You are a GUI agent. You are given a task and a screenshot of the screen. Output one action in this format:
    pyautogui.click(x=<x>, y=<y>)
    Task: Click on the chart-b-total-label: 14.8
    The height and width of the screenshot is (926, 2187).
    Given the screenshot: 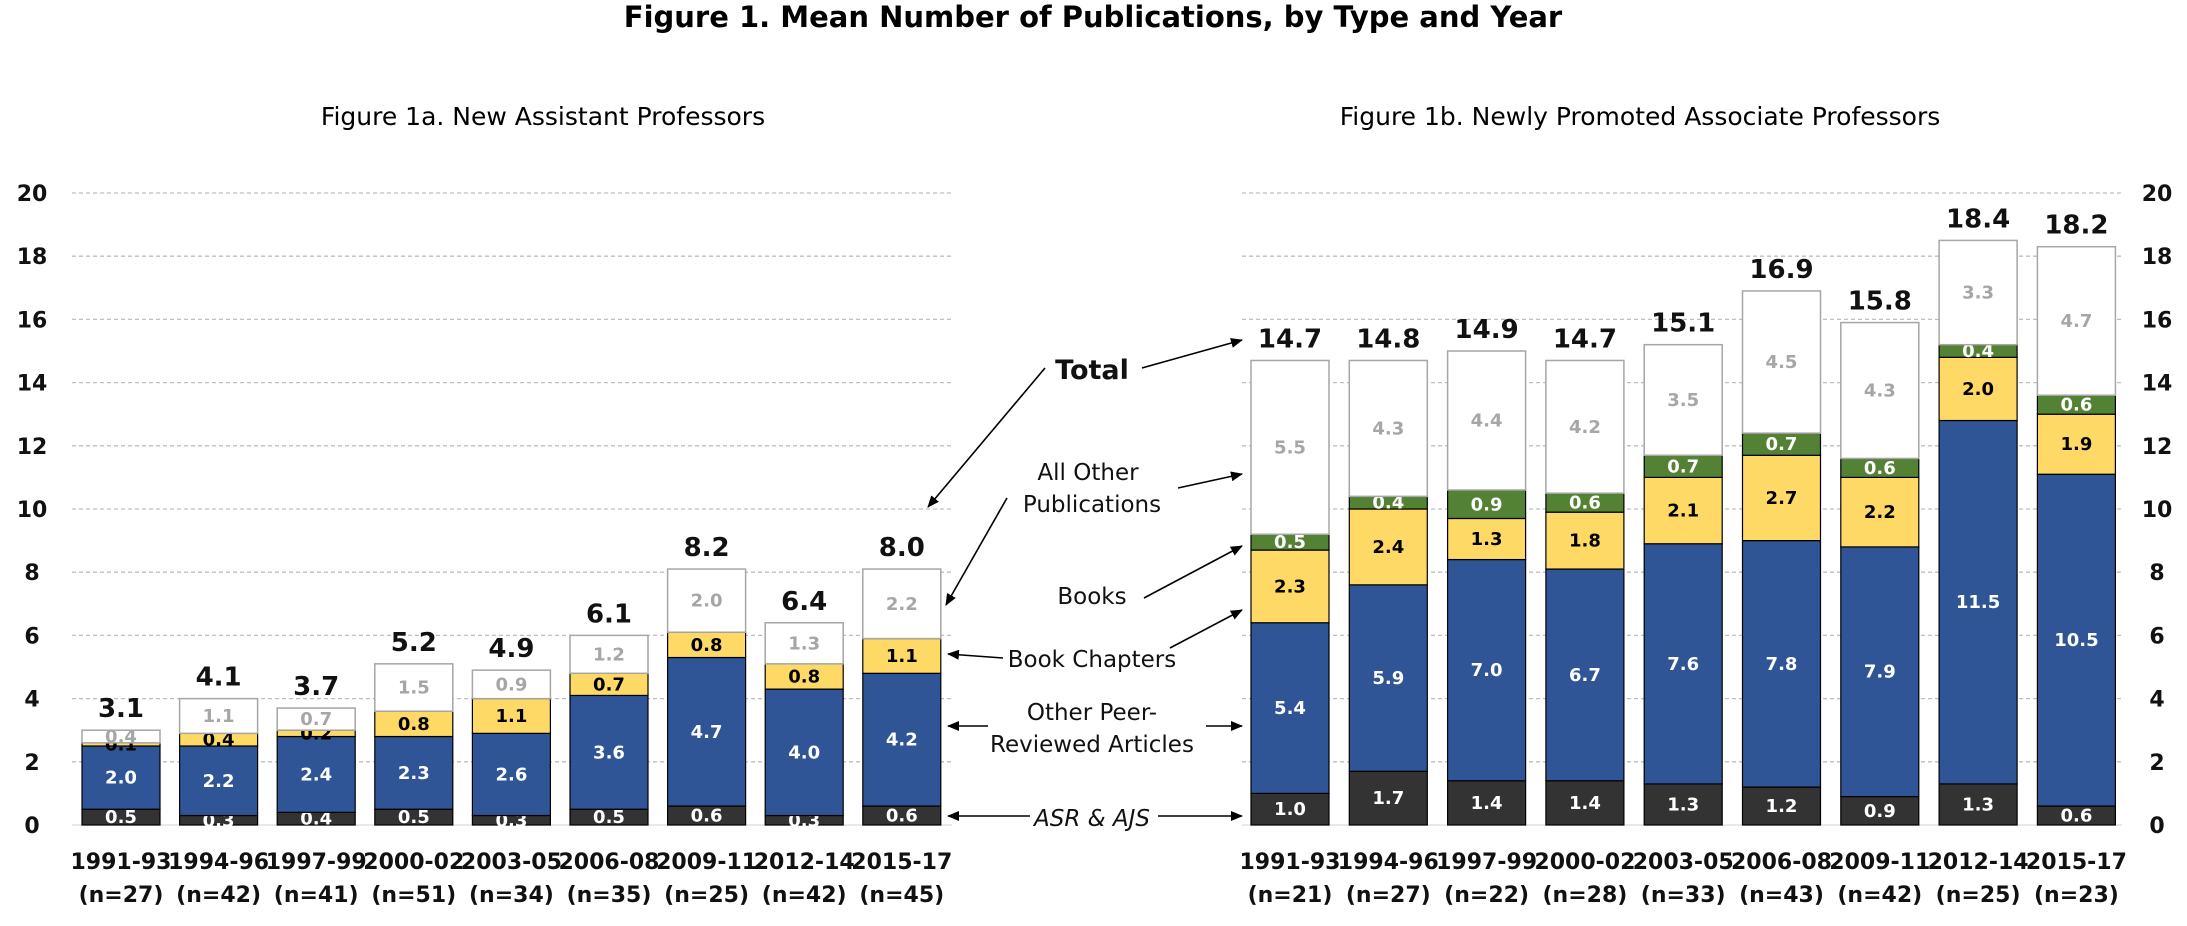 What is the action you would take?
    pyautogui.click(x=1388, y=339)
    